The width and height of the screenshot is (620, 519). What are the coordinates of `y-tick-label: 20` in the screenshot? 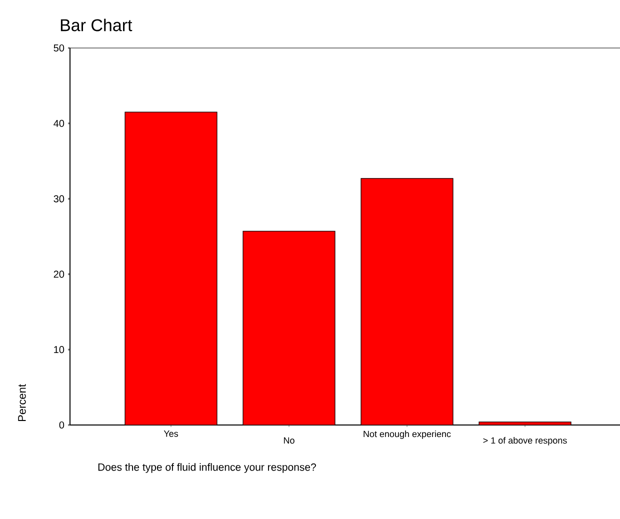 It's located at (59, 274).